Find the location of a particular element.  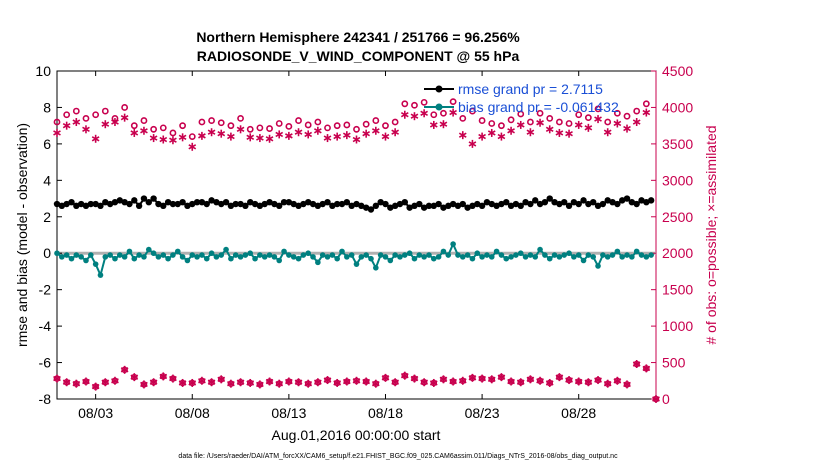

x-tick-label: 08/13 is located at coordinates (288, 413).